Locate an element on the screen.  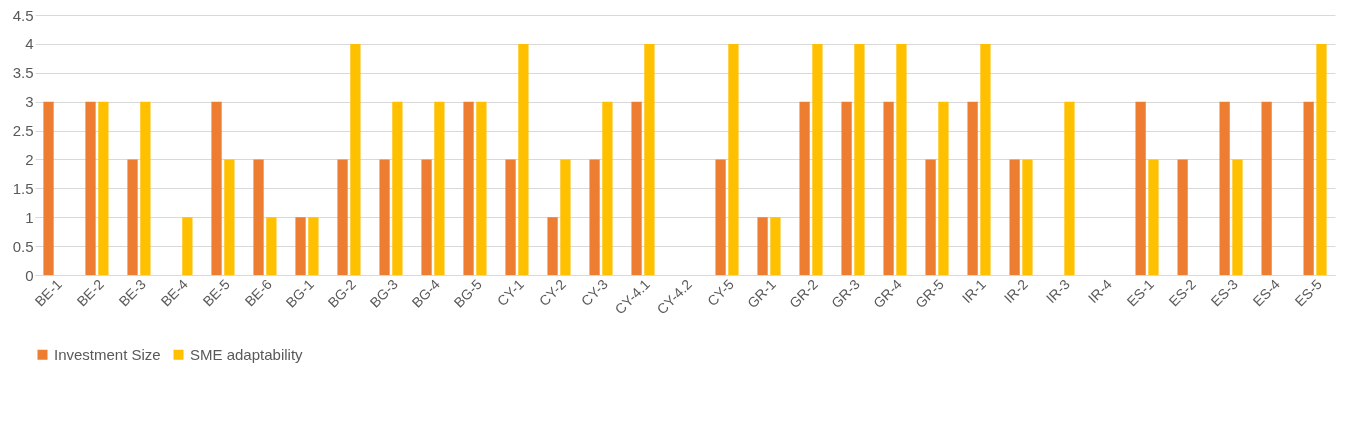
y-tick-label: 0.5 is located at coordinates (23, 246).